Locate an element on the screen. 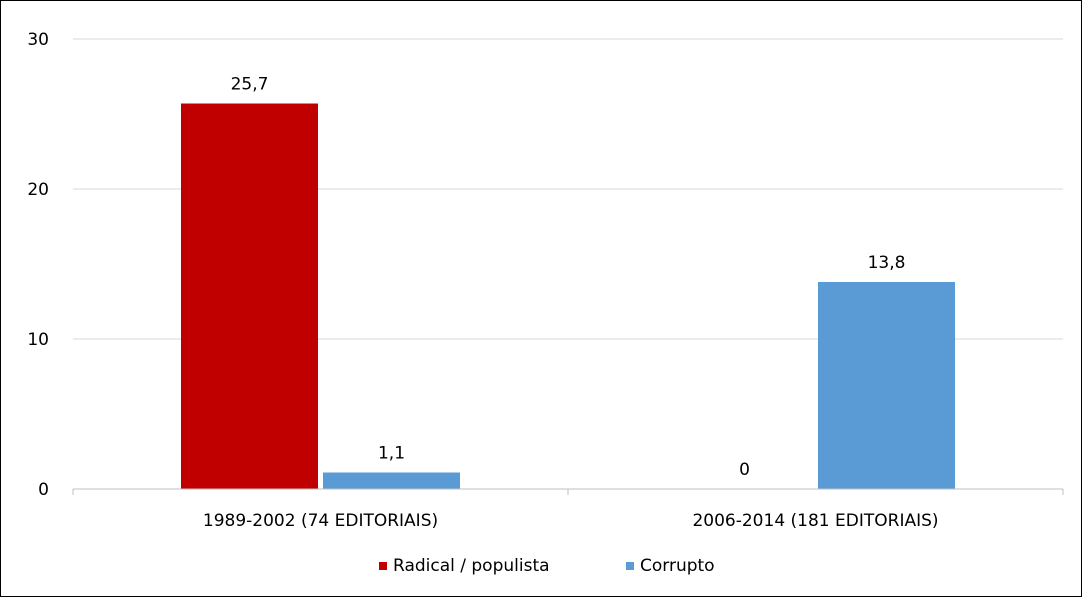 The width and height of the screenshot is (1082, 598). y-tick-label: 0 is located at coordinates (43, 490).